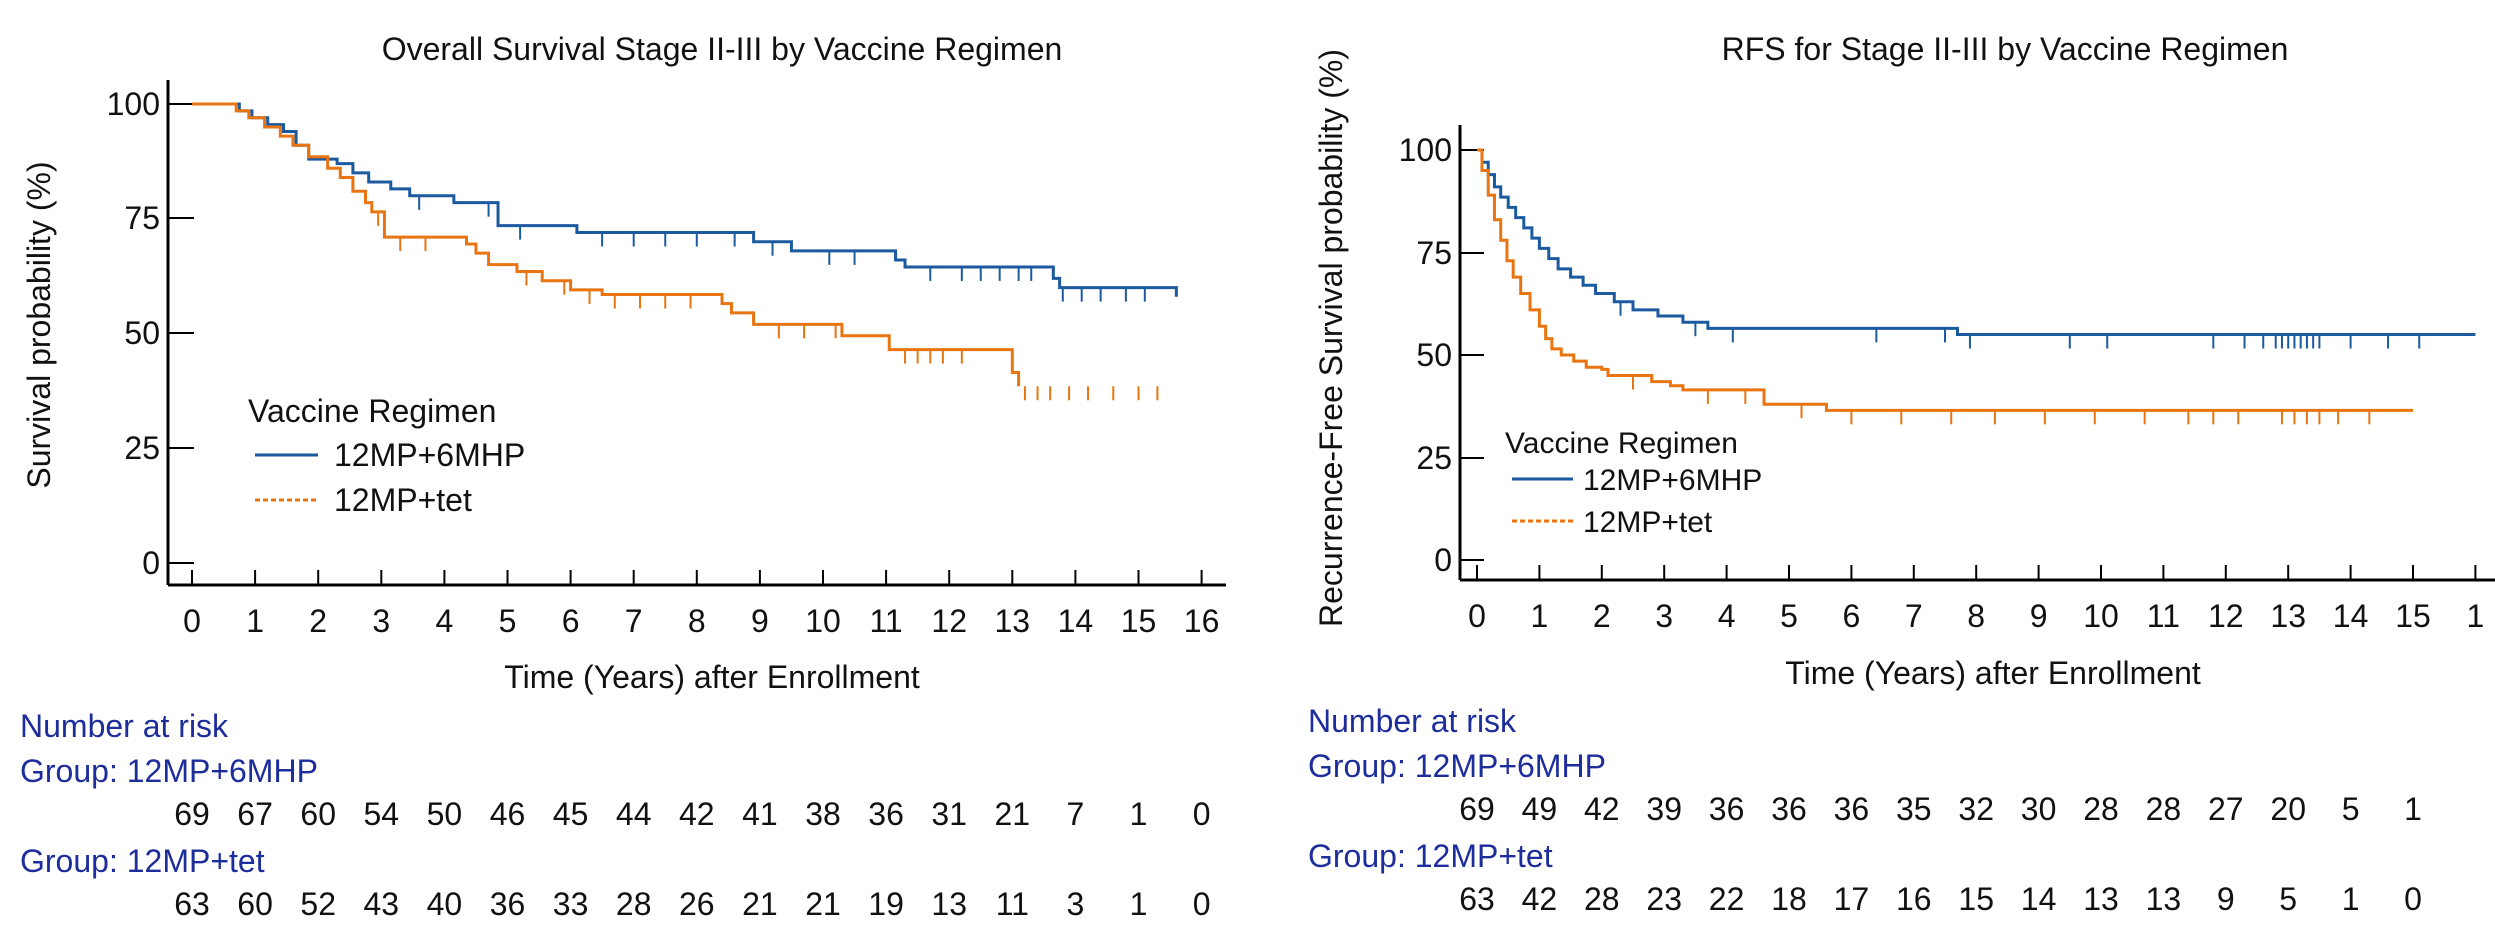  What do you see at coordinates (2226, 616) in the screenshot?
I see `rfs-x-tick-label: 12` at bounding box center [2226, 616].